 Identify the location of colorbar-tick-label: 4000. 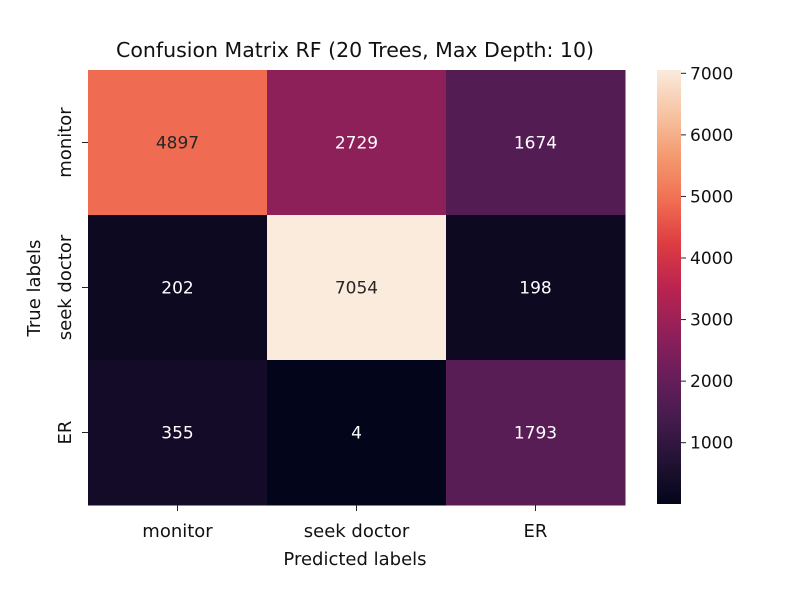
(711, 259).